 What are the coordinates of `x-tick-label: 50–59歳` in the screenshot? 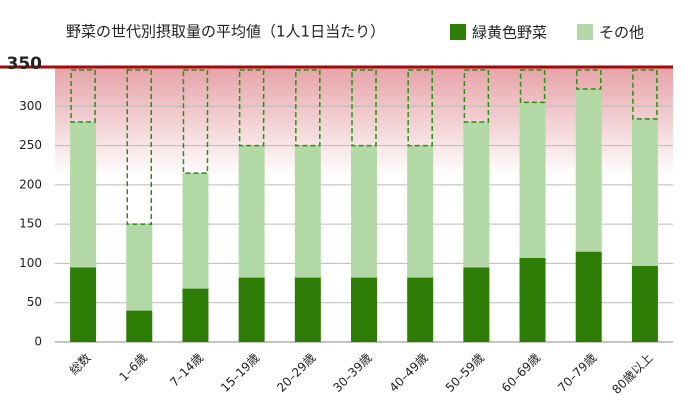 It's located at (465, 373).